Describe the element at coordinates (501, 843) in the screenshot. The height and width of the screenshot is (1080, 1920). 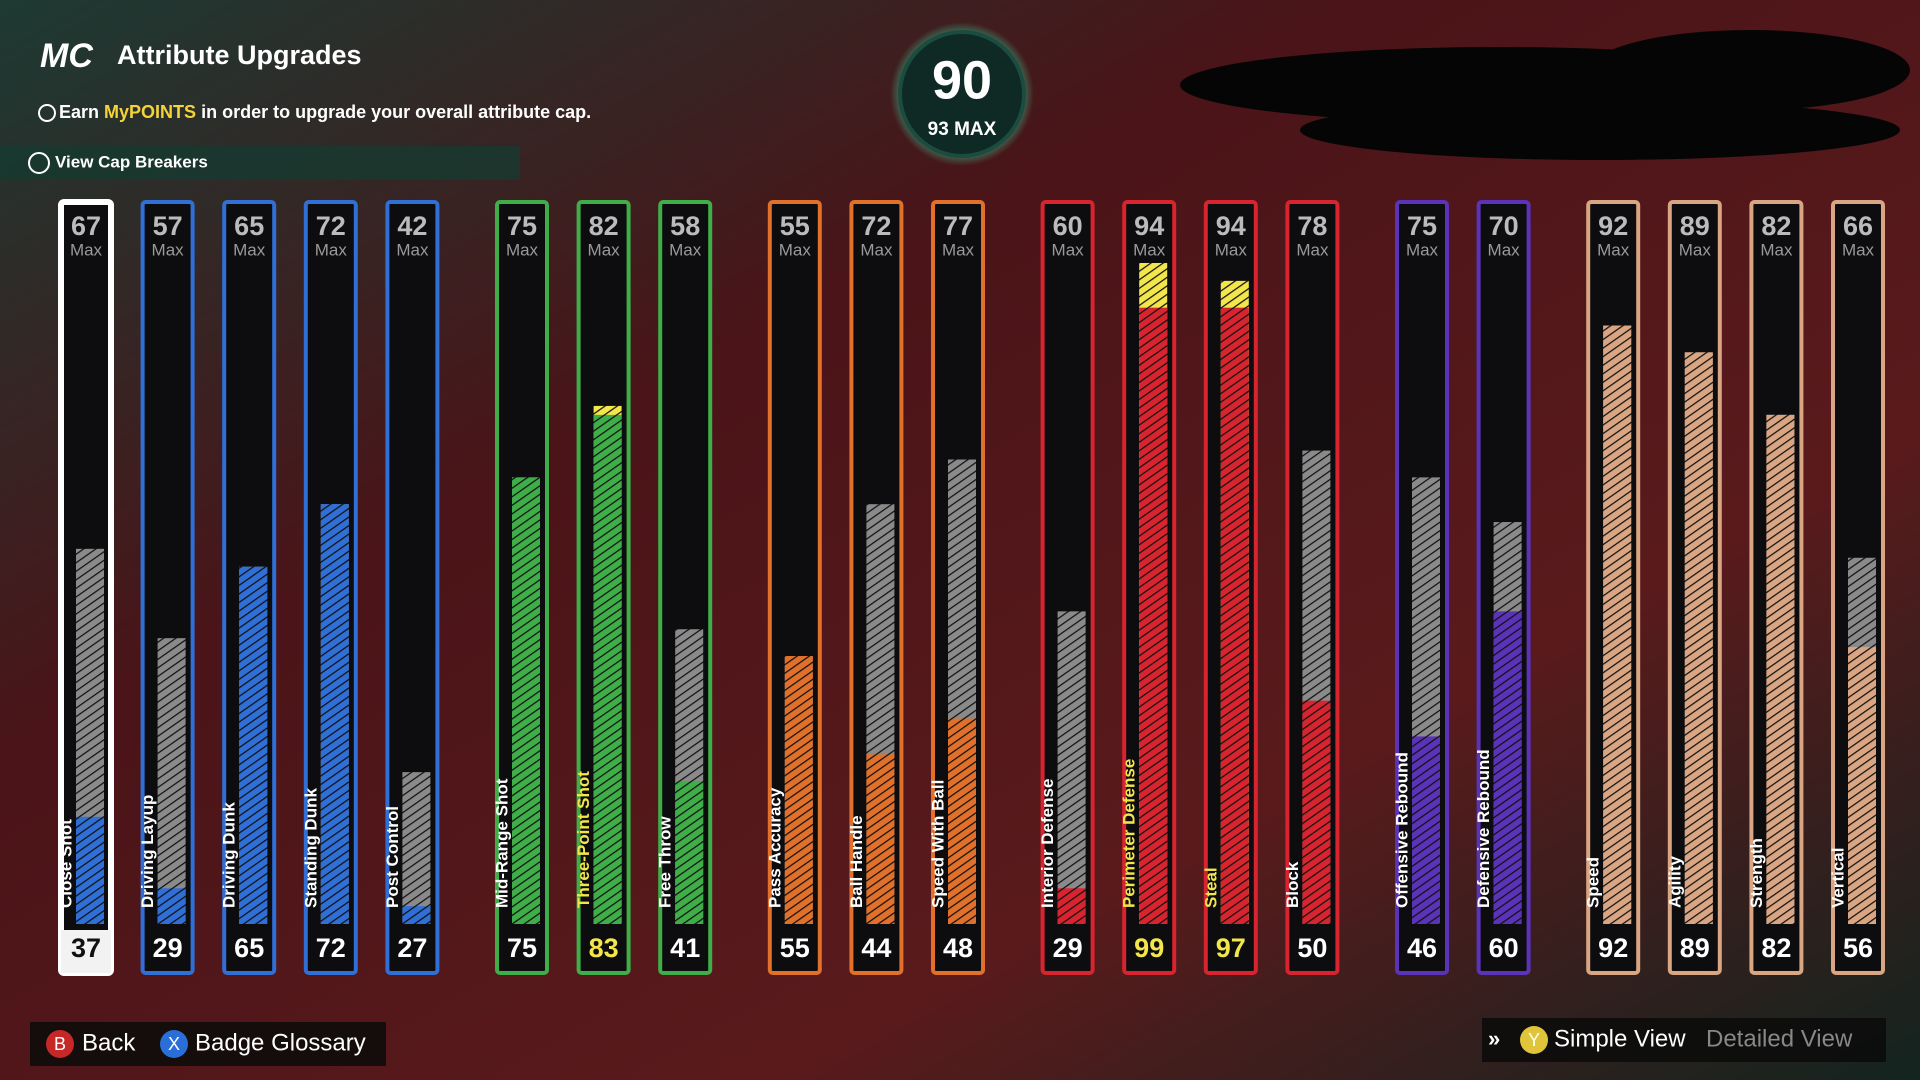
I see `attribute-name: Mid-Range Shot` at that location.